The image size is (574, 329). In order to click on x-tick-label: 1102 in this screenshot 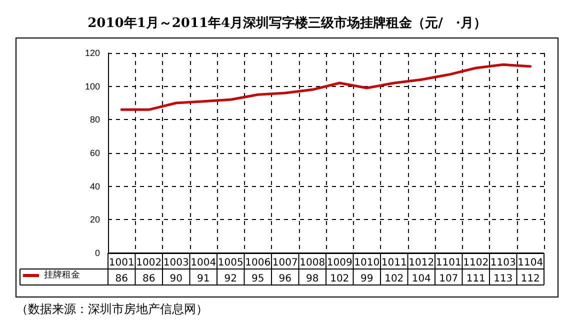, I will do `click(476, 263)`.